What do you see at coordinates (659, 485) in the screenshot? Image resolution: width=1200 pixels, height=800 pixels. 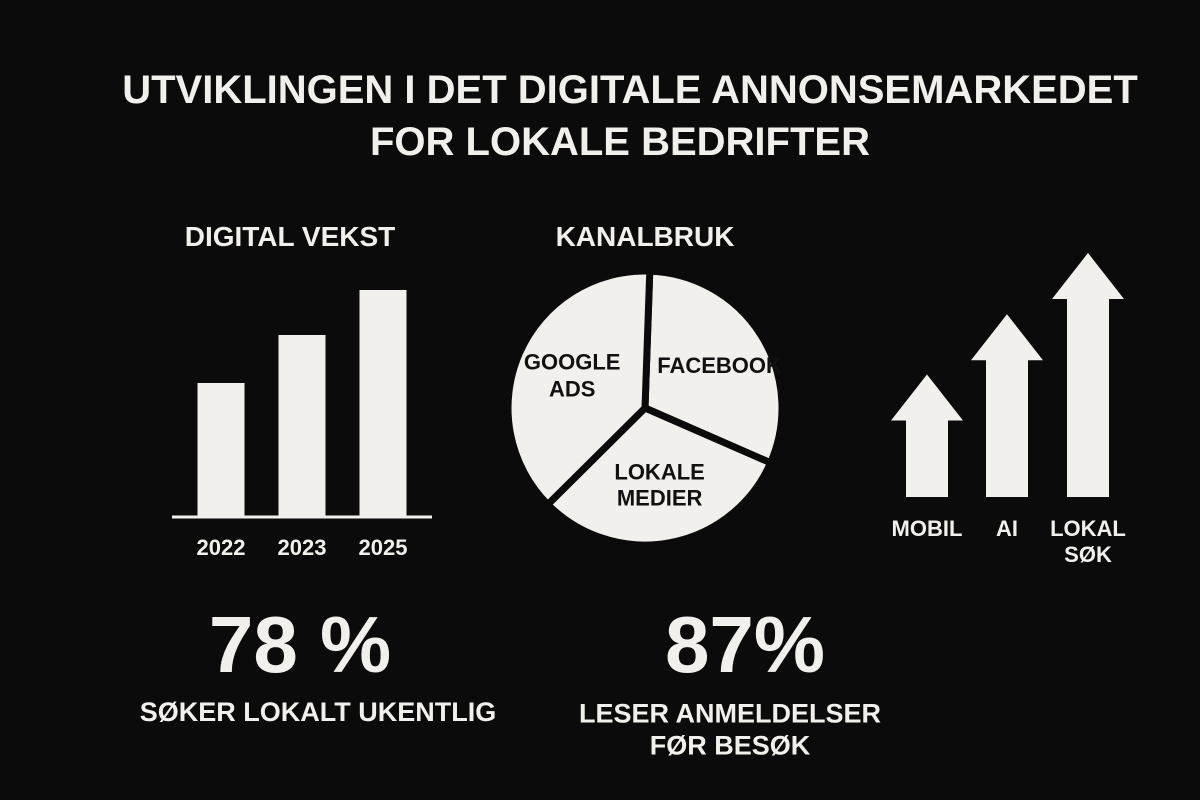 I see `label: LOKALE MEDIER` at bounding box center [659, 485].